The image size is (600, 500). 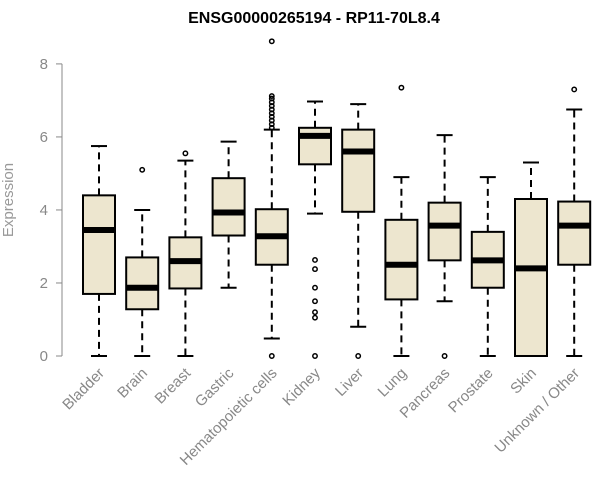 I want to click on y-axis: 0 2 4 6 8, so click(x=51, y=210).